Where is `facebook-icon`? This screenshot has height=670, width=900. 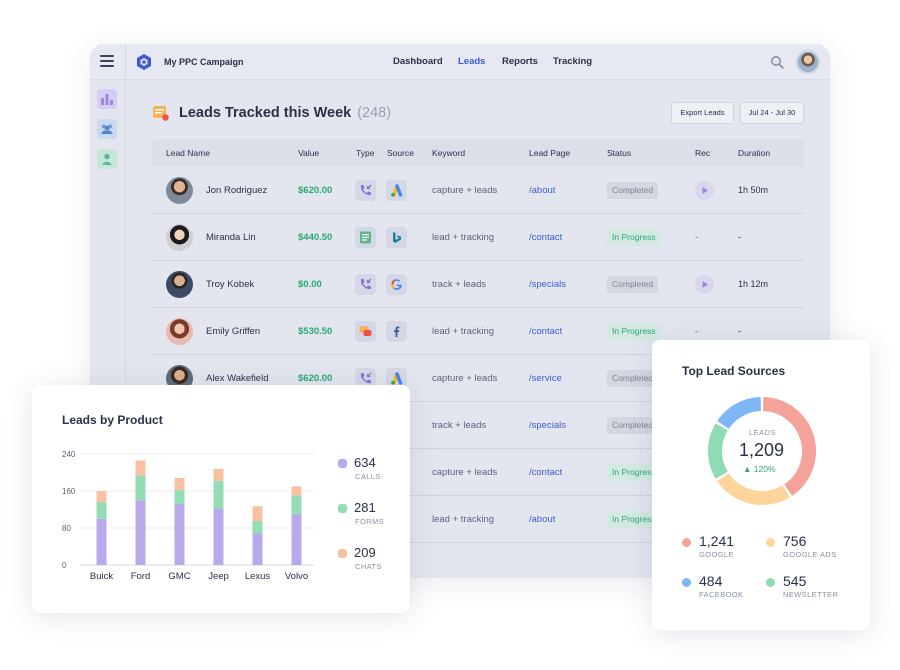 facebook-icon is located at coordinates (396, 331).